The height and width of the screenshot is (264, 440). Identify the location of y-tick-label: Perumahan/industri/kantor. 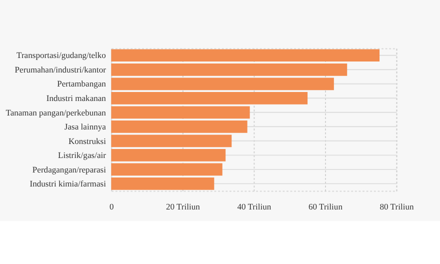
(60, 69).